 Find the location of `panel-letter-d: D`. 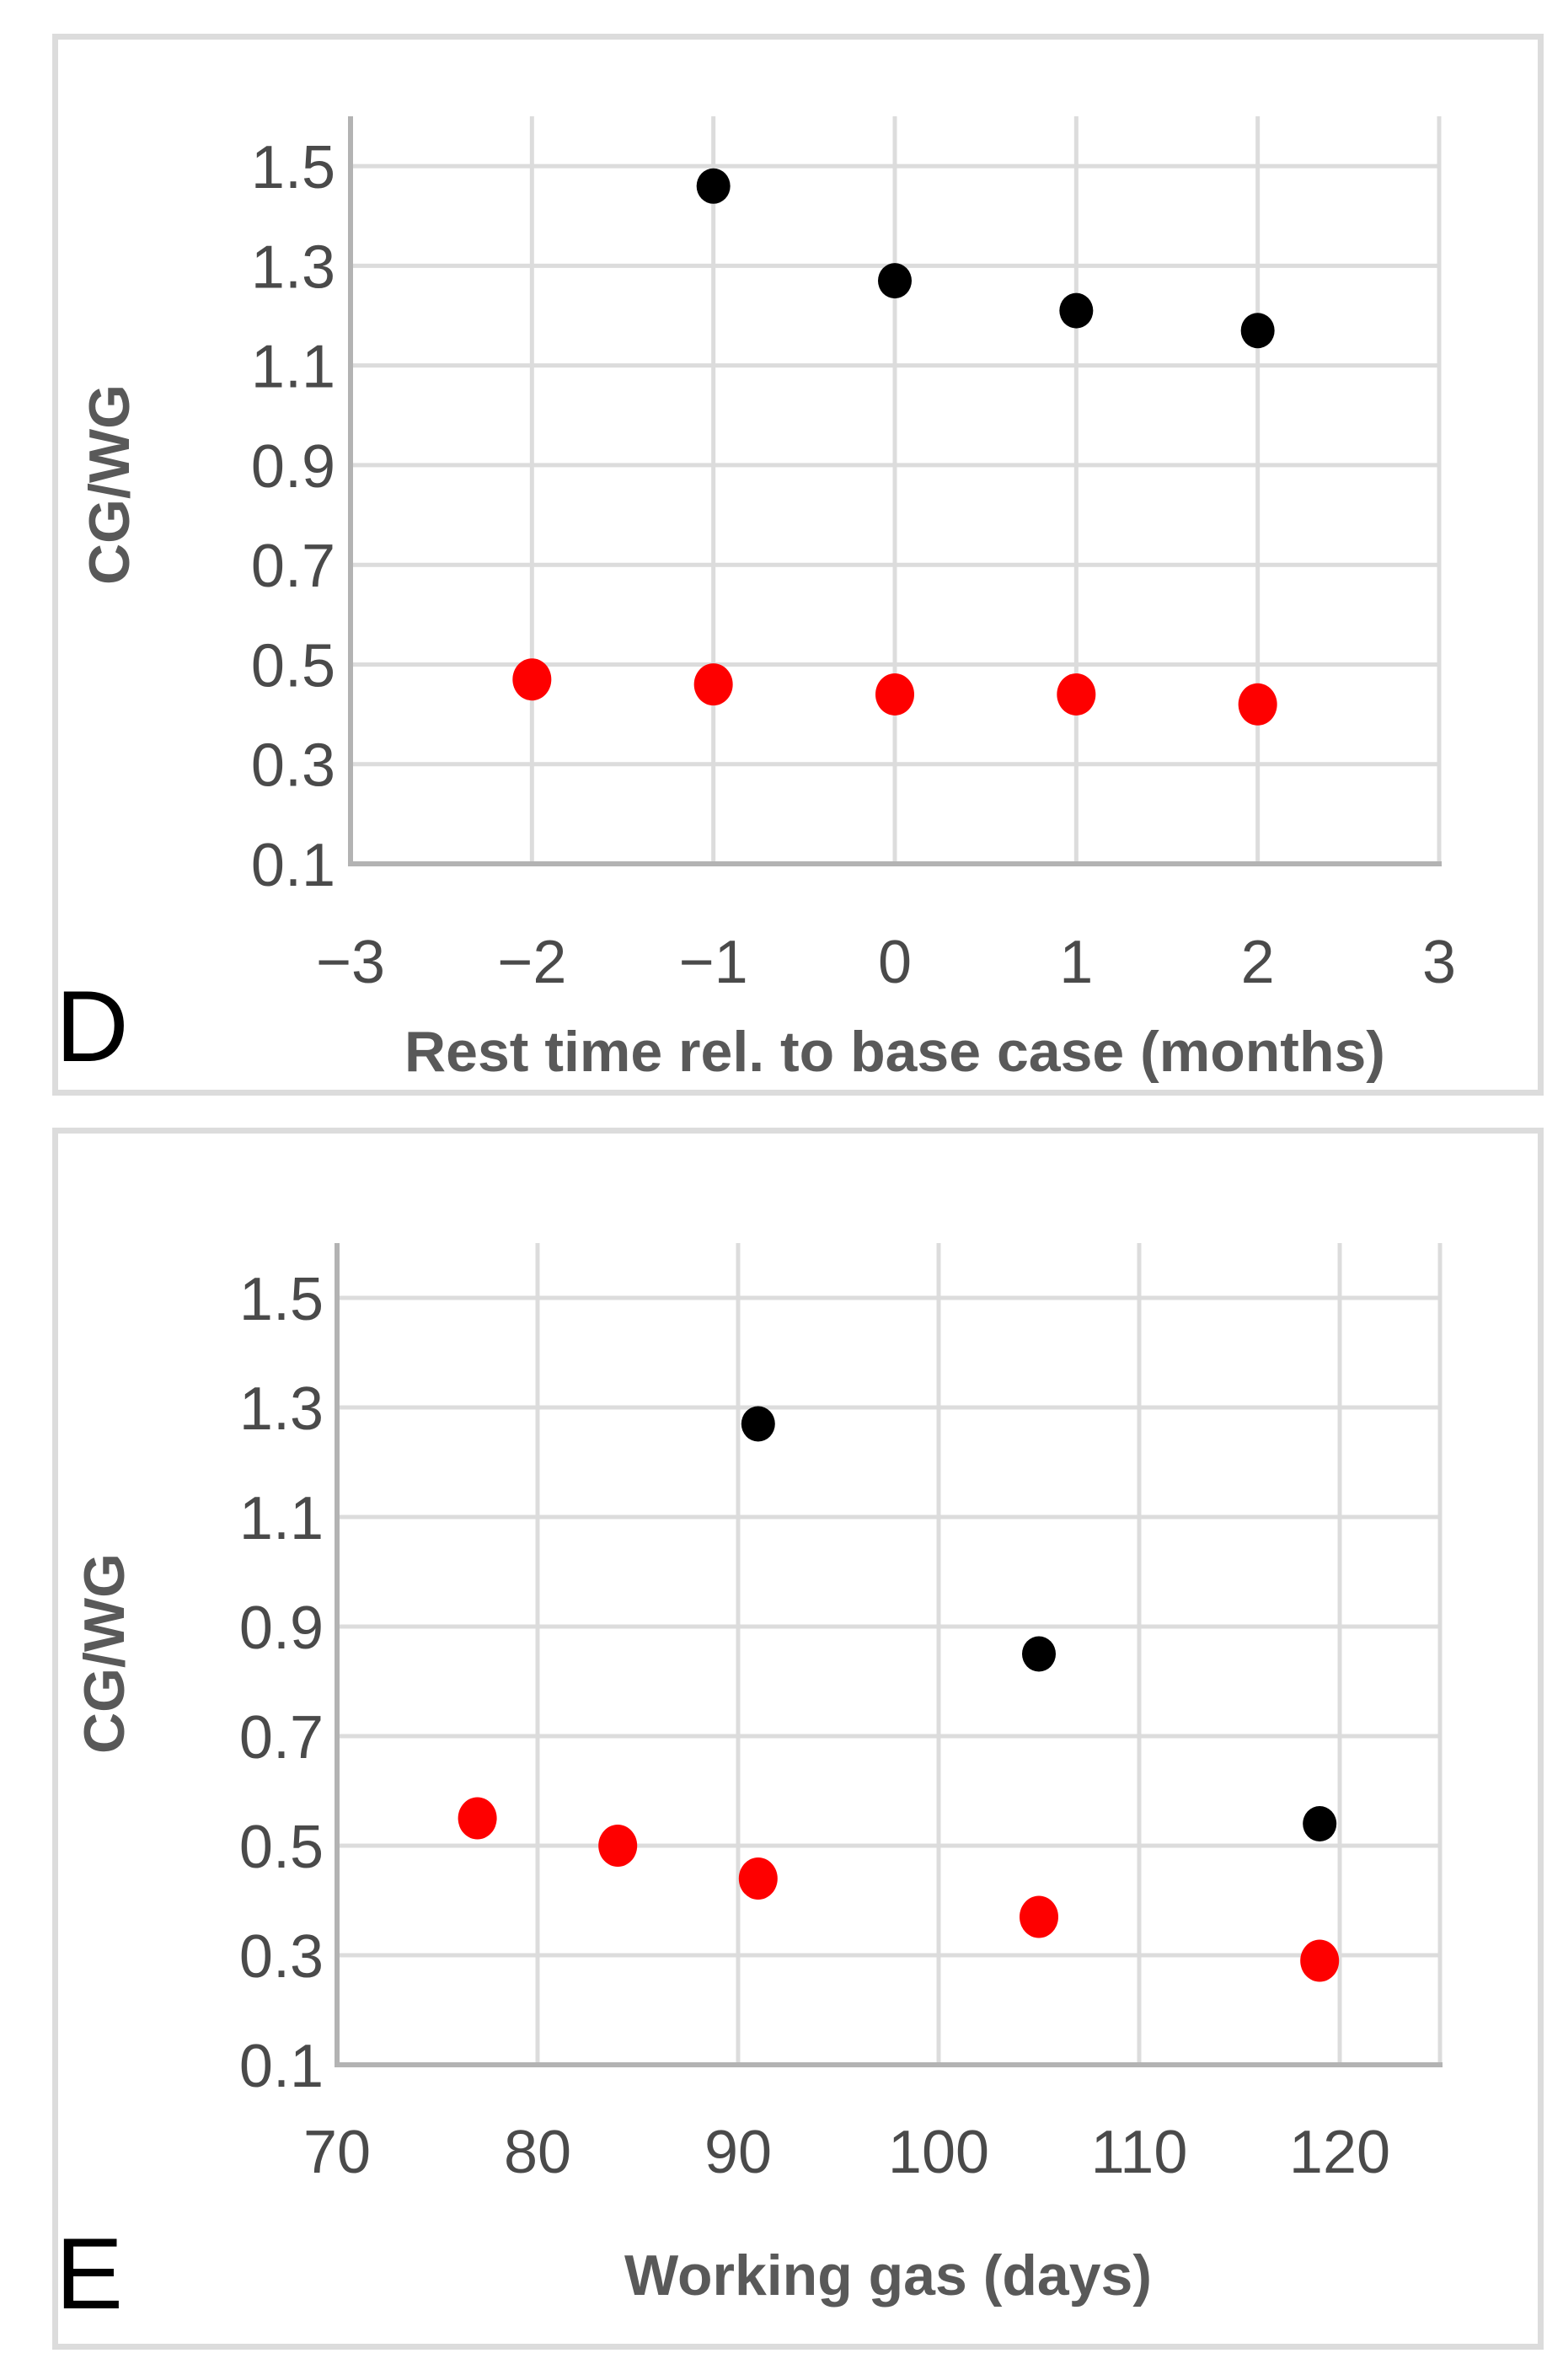

panel-letter-d: D is located at coordinates (92, 1026).